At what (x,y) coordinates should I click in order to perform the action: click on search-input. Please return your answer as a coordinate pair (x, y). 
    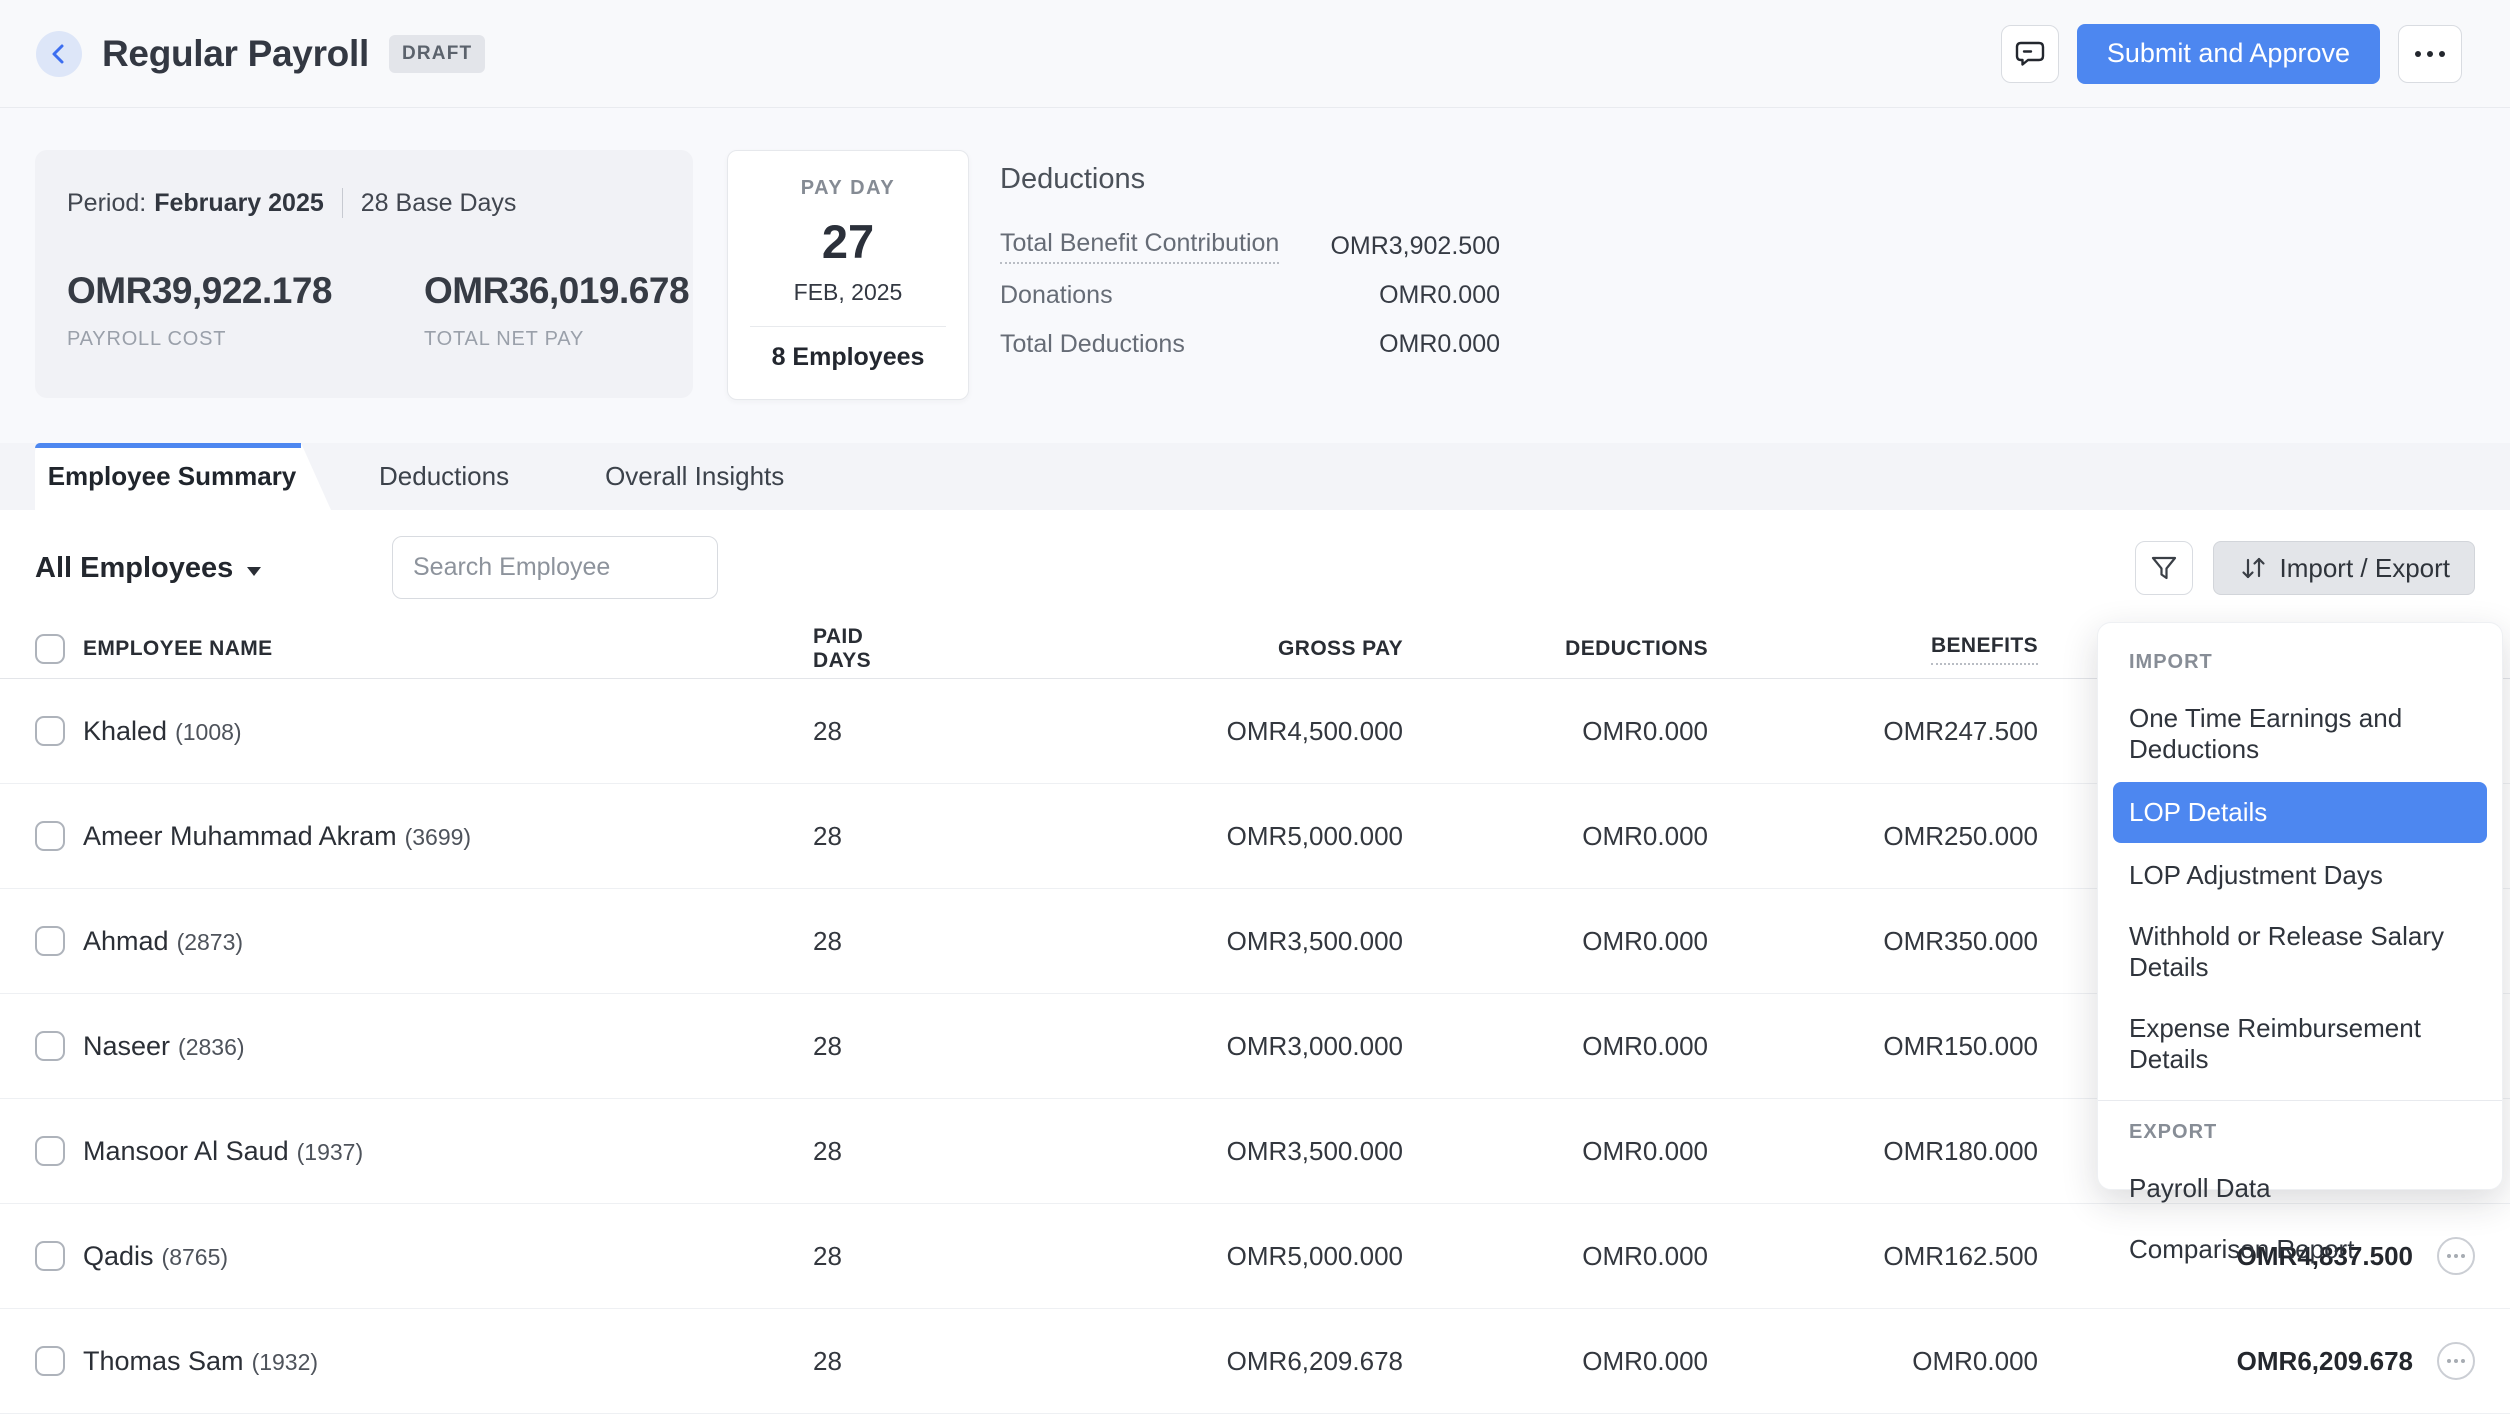
    Looking at the image, I should click on (574, 567).